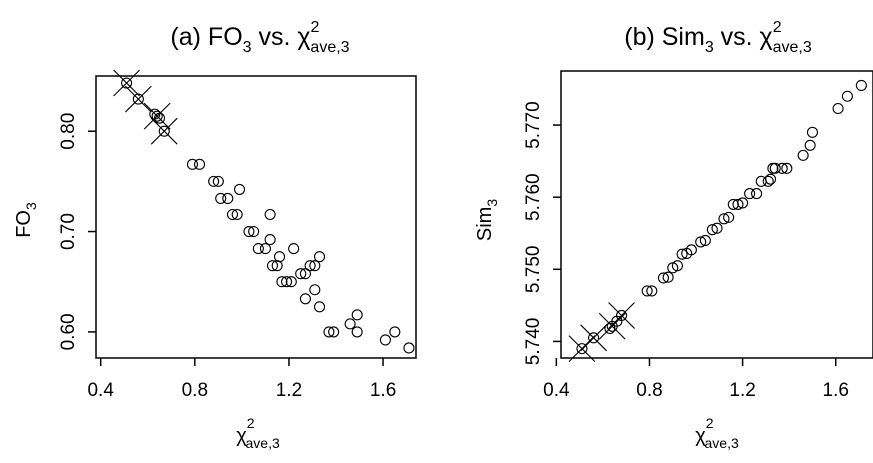 This screenshot has height=463, width=873. What do you see at coordinates (68, 231) in the screenshot?
I see `y-tick-label: 0.70` at bounding box center [68, 231].